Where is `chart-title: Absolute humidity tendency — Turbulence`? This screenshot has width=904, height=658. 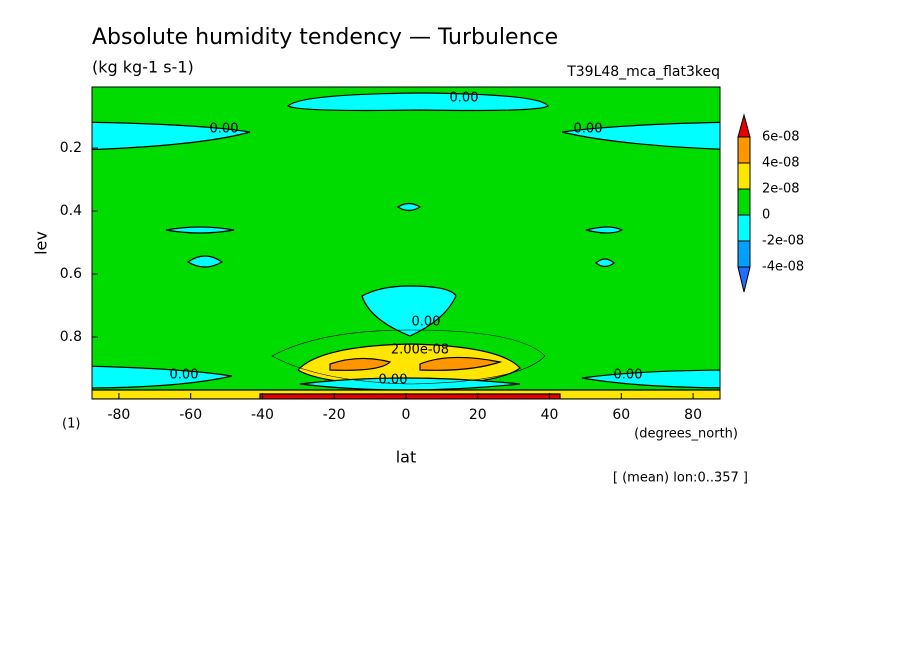
chart-title: Absolute humidity tendency — Turbulence is located at coordinates (325, 37).